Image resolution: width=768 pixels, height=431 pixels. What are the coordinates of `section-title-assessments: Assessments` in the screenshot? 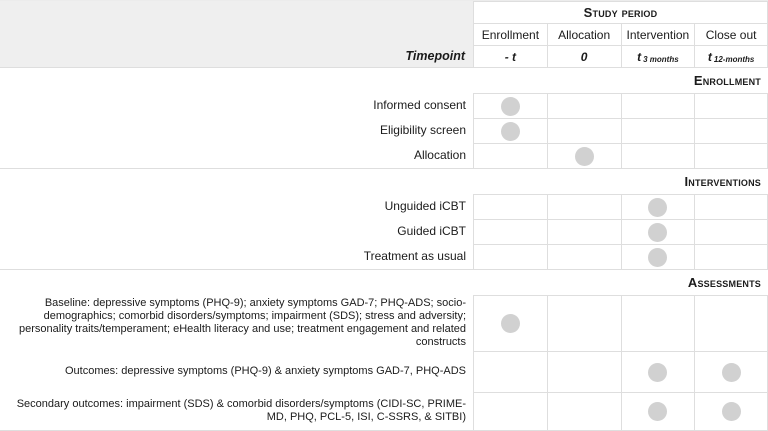 It's located at (384, 282).